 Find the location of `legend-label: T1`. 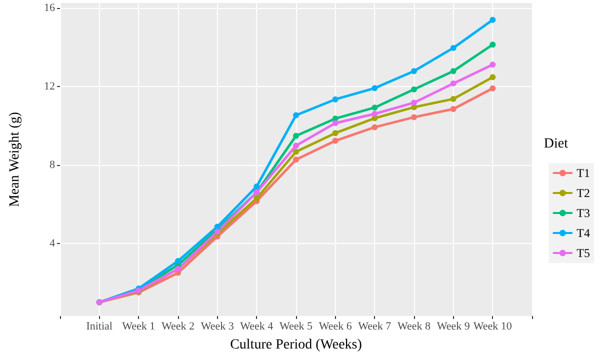

legend-label: T1 is located at coordinates (583, 173).